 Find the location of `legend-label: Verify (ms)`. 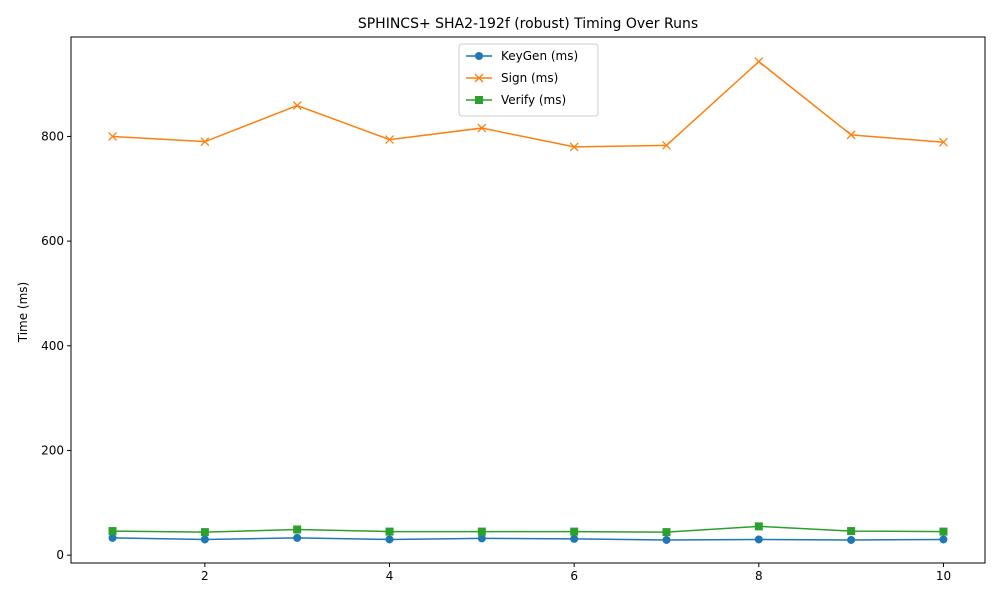

legend-label: Verify (ms) is located at coordinates (533, 100).